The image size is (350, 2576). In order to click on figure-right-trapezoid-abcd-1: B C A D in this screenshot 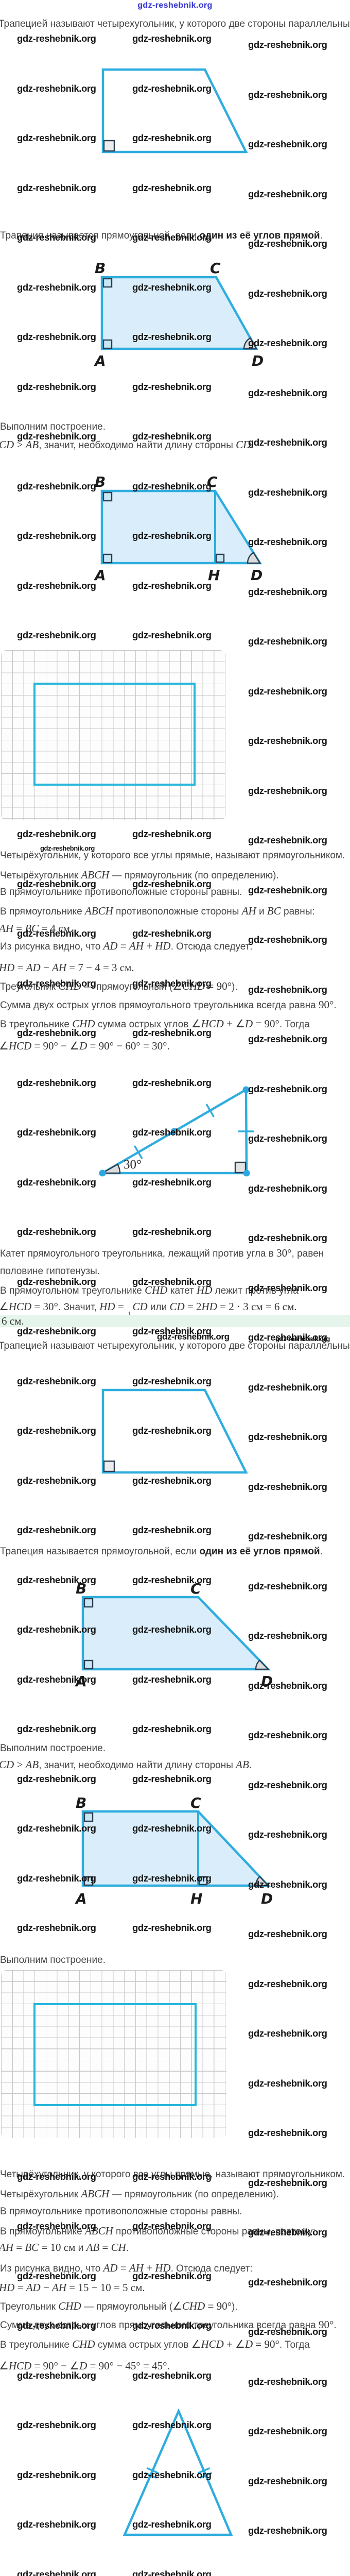, I will do `click(179, 314)`.